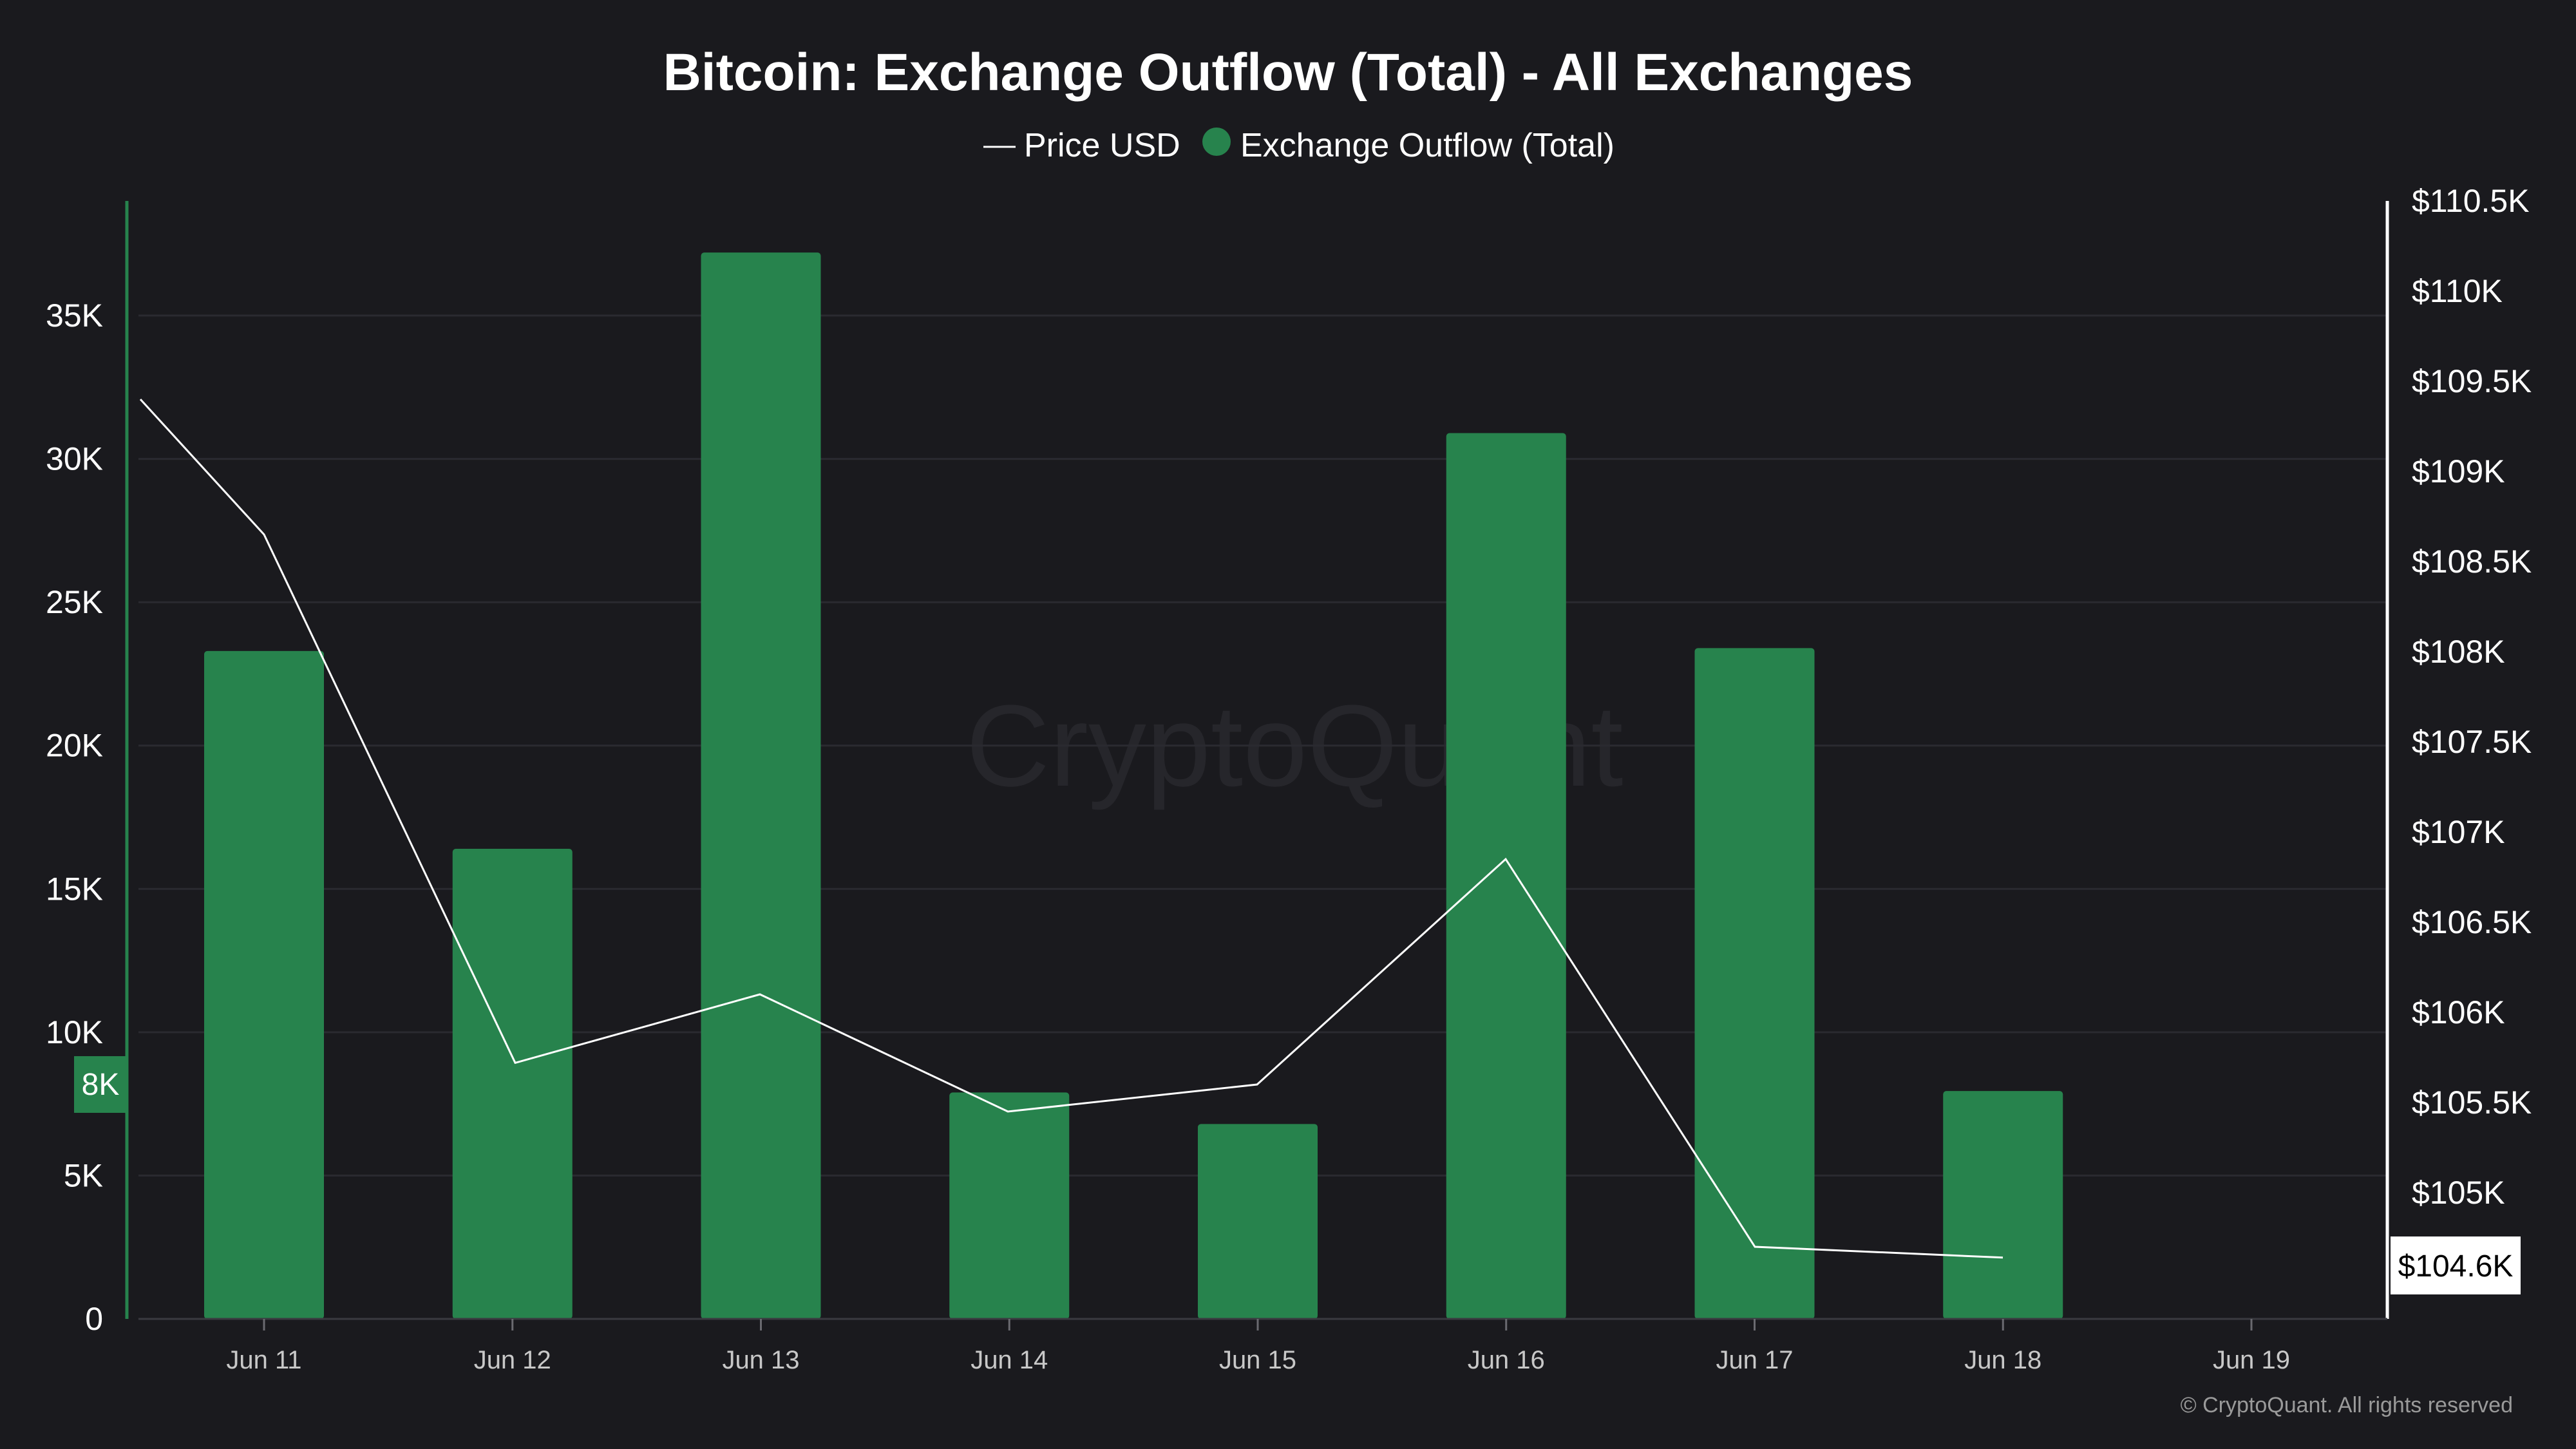  Describe the element at coordinates (83, 1175) in the screenshot. I see `y-left-tick-label: 5K` at that location.